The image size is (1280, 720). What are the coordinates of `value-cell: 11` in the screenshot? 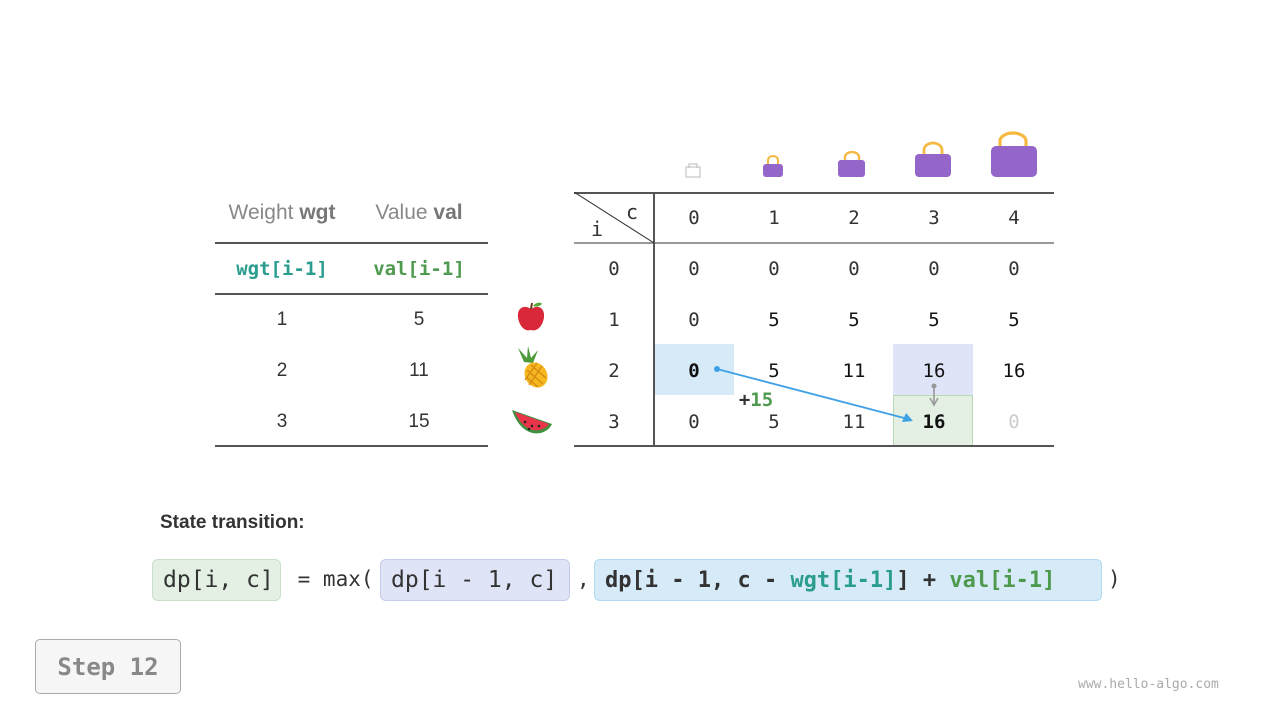 It's located at (419, 370).